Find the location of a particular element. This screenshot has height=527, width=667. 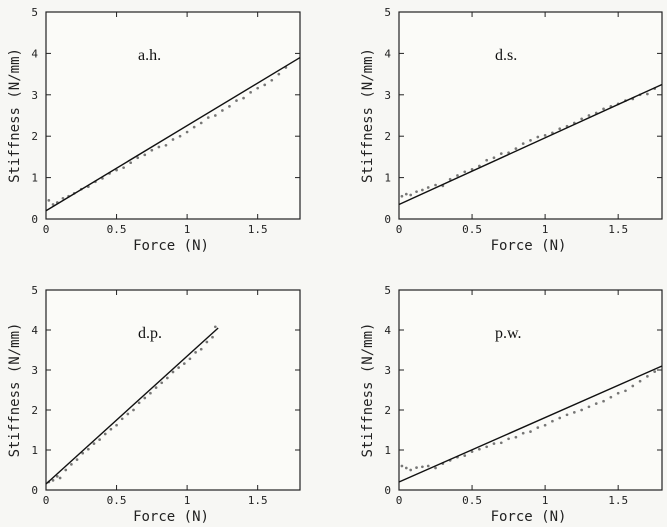

x-tick-label: 1 is located at coordinates (545, 229).